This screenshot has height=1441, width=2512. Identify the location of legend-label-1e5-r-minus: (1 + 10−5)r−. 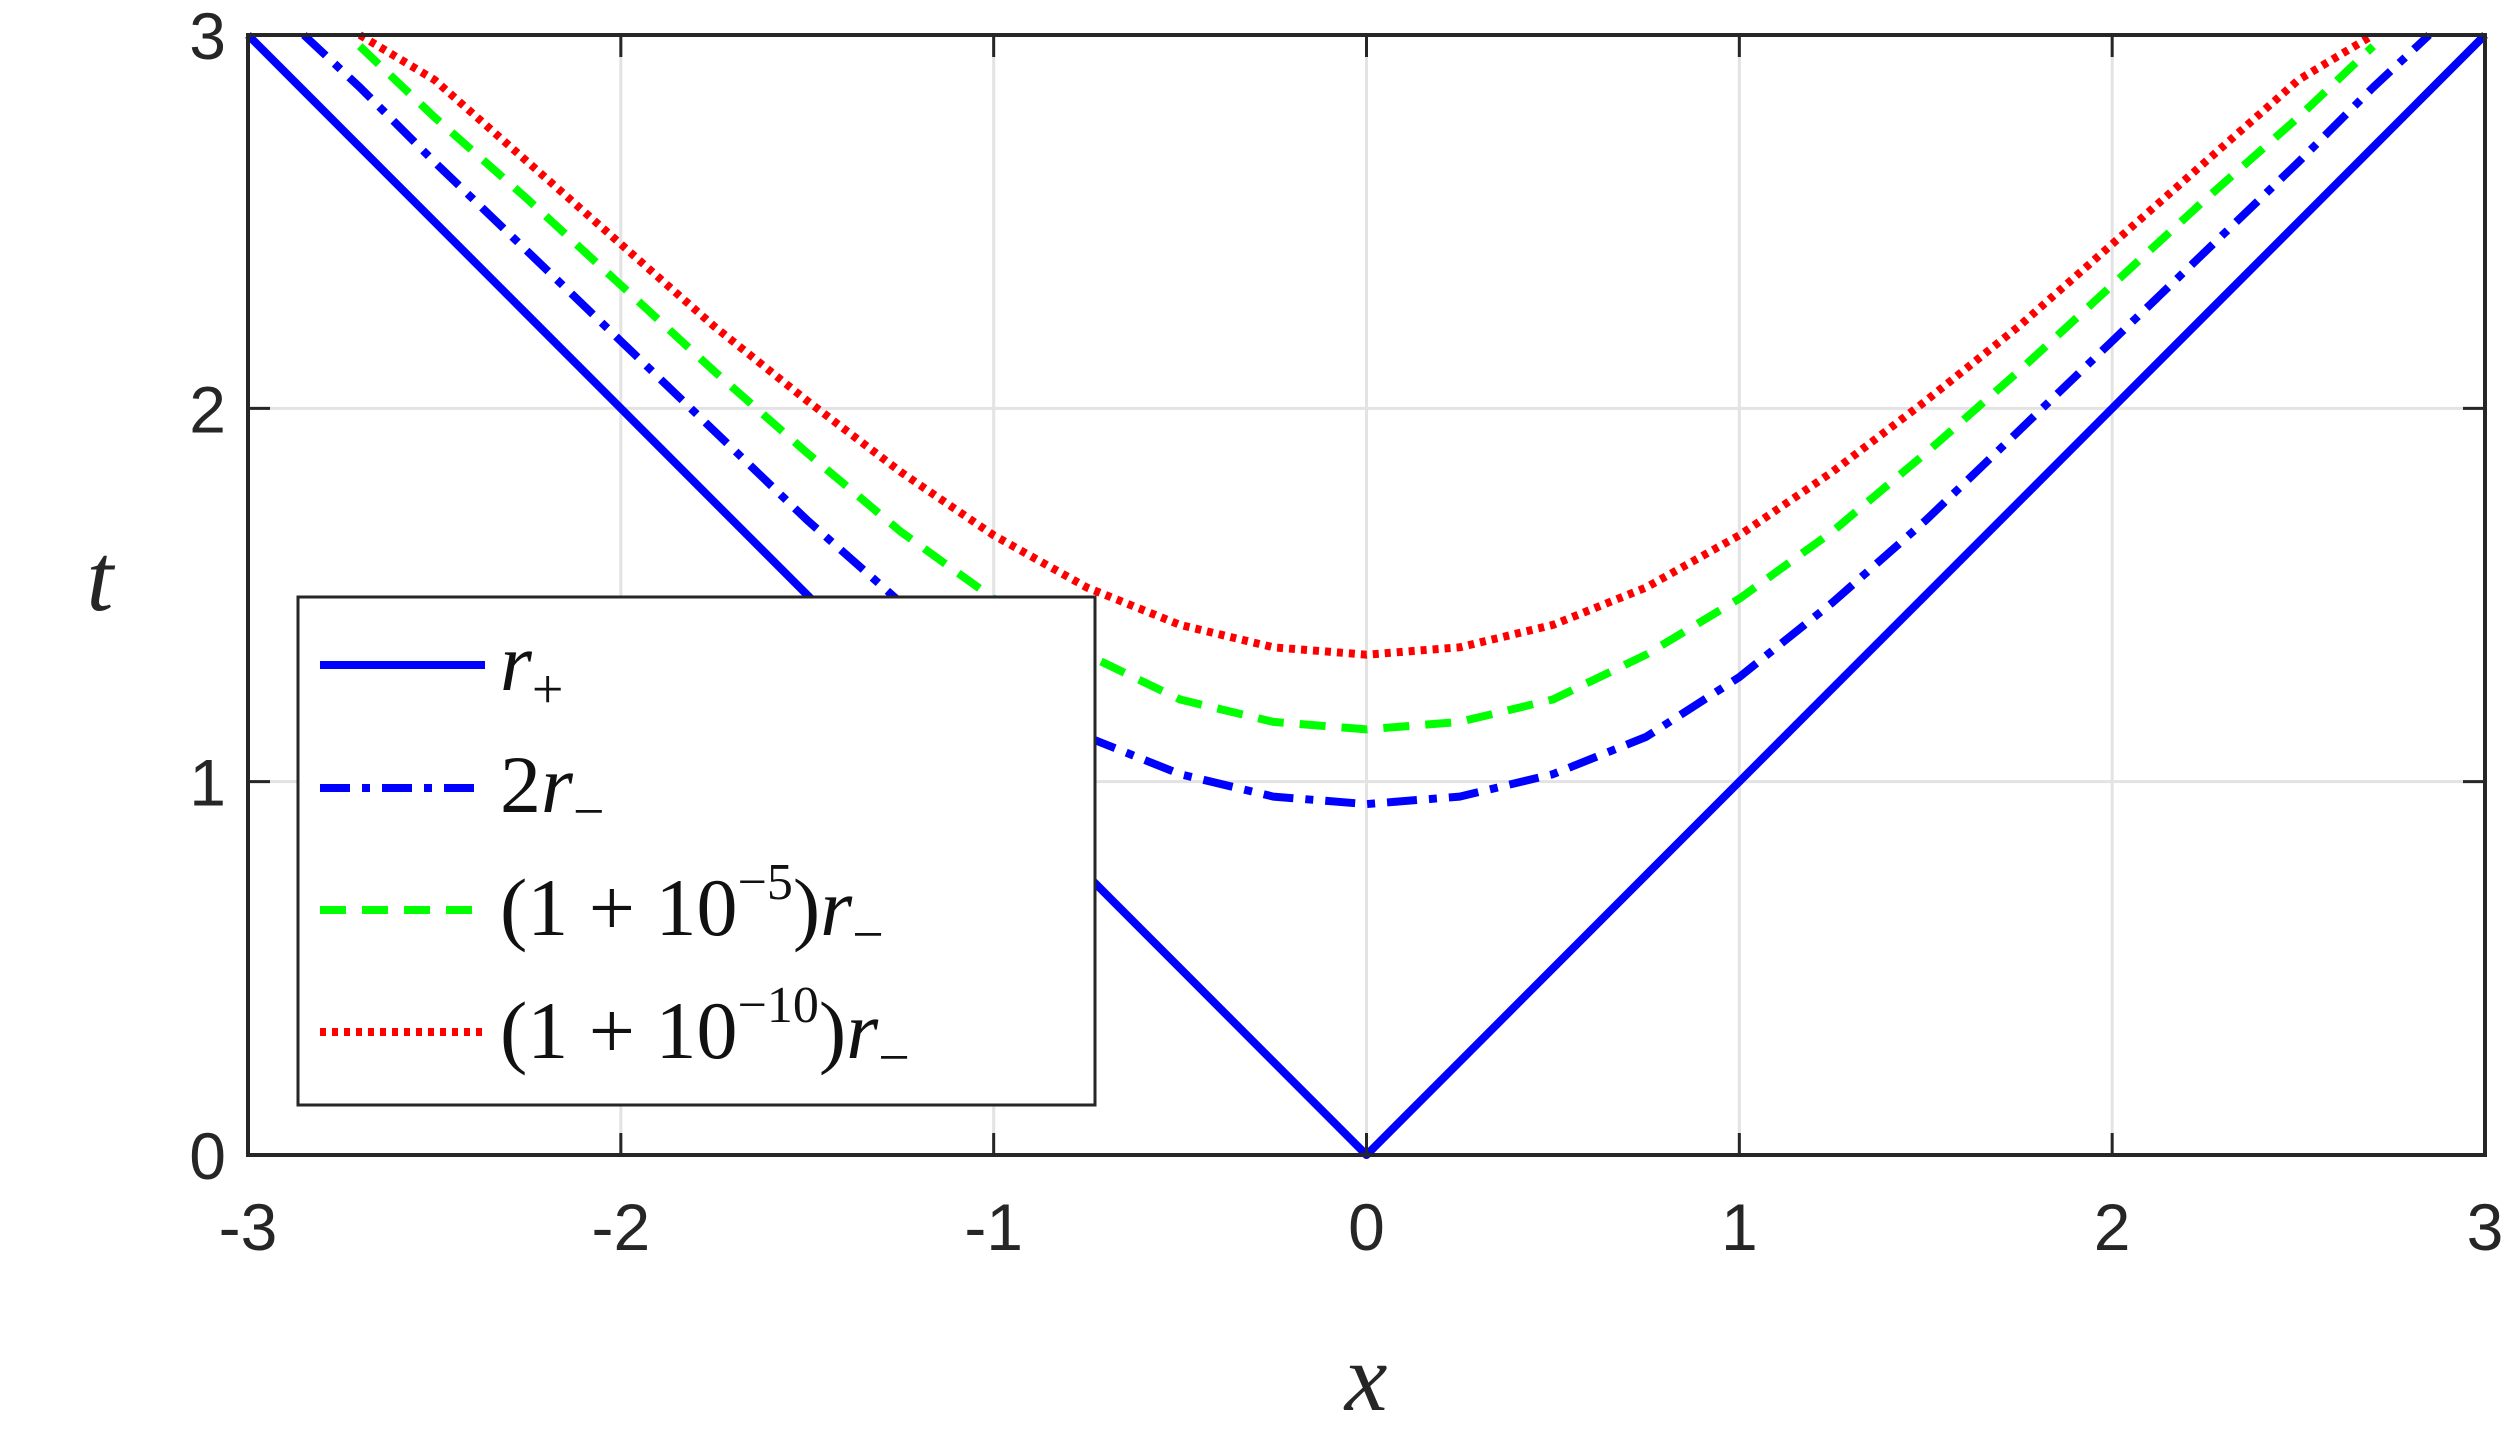
(692, 910).